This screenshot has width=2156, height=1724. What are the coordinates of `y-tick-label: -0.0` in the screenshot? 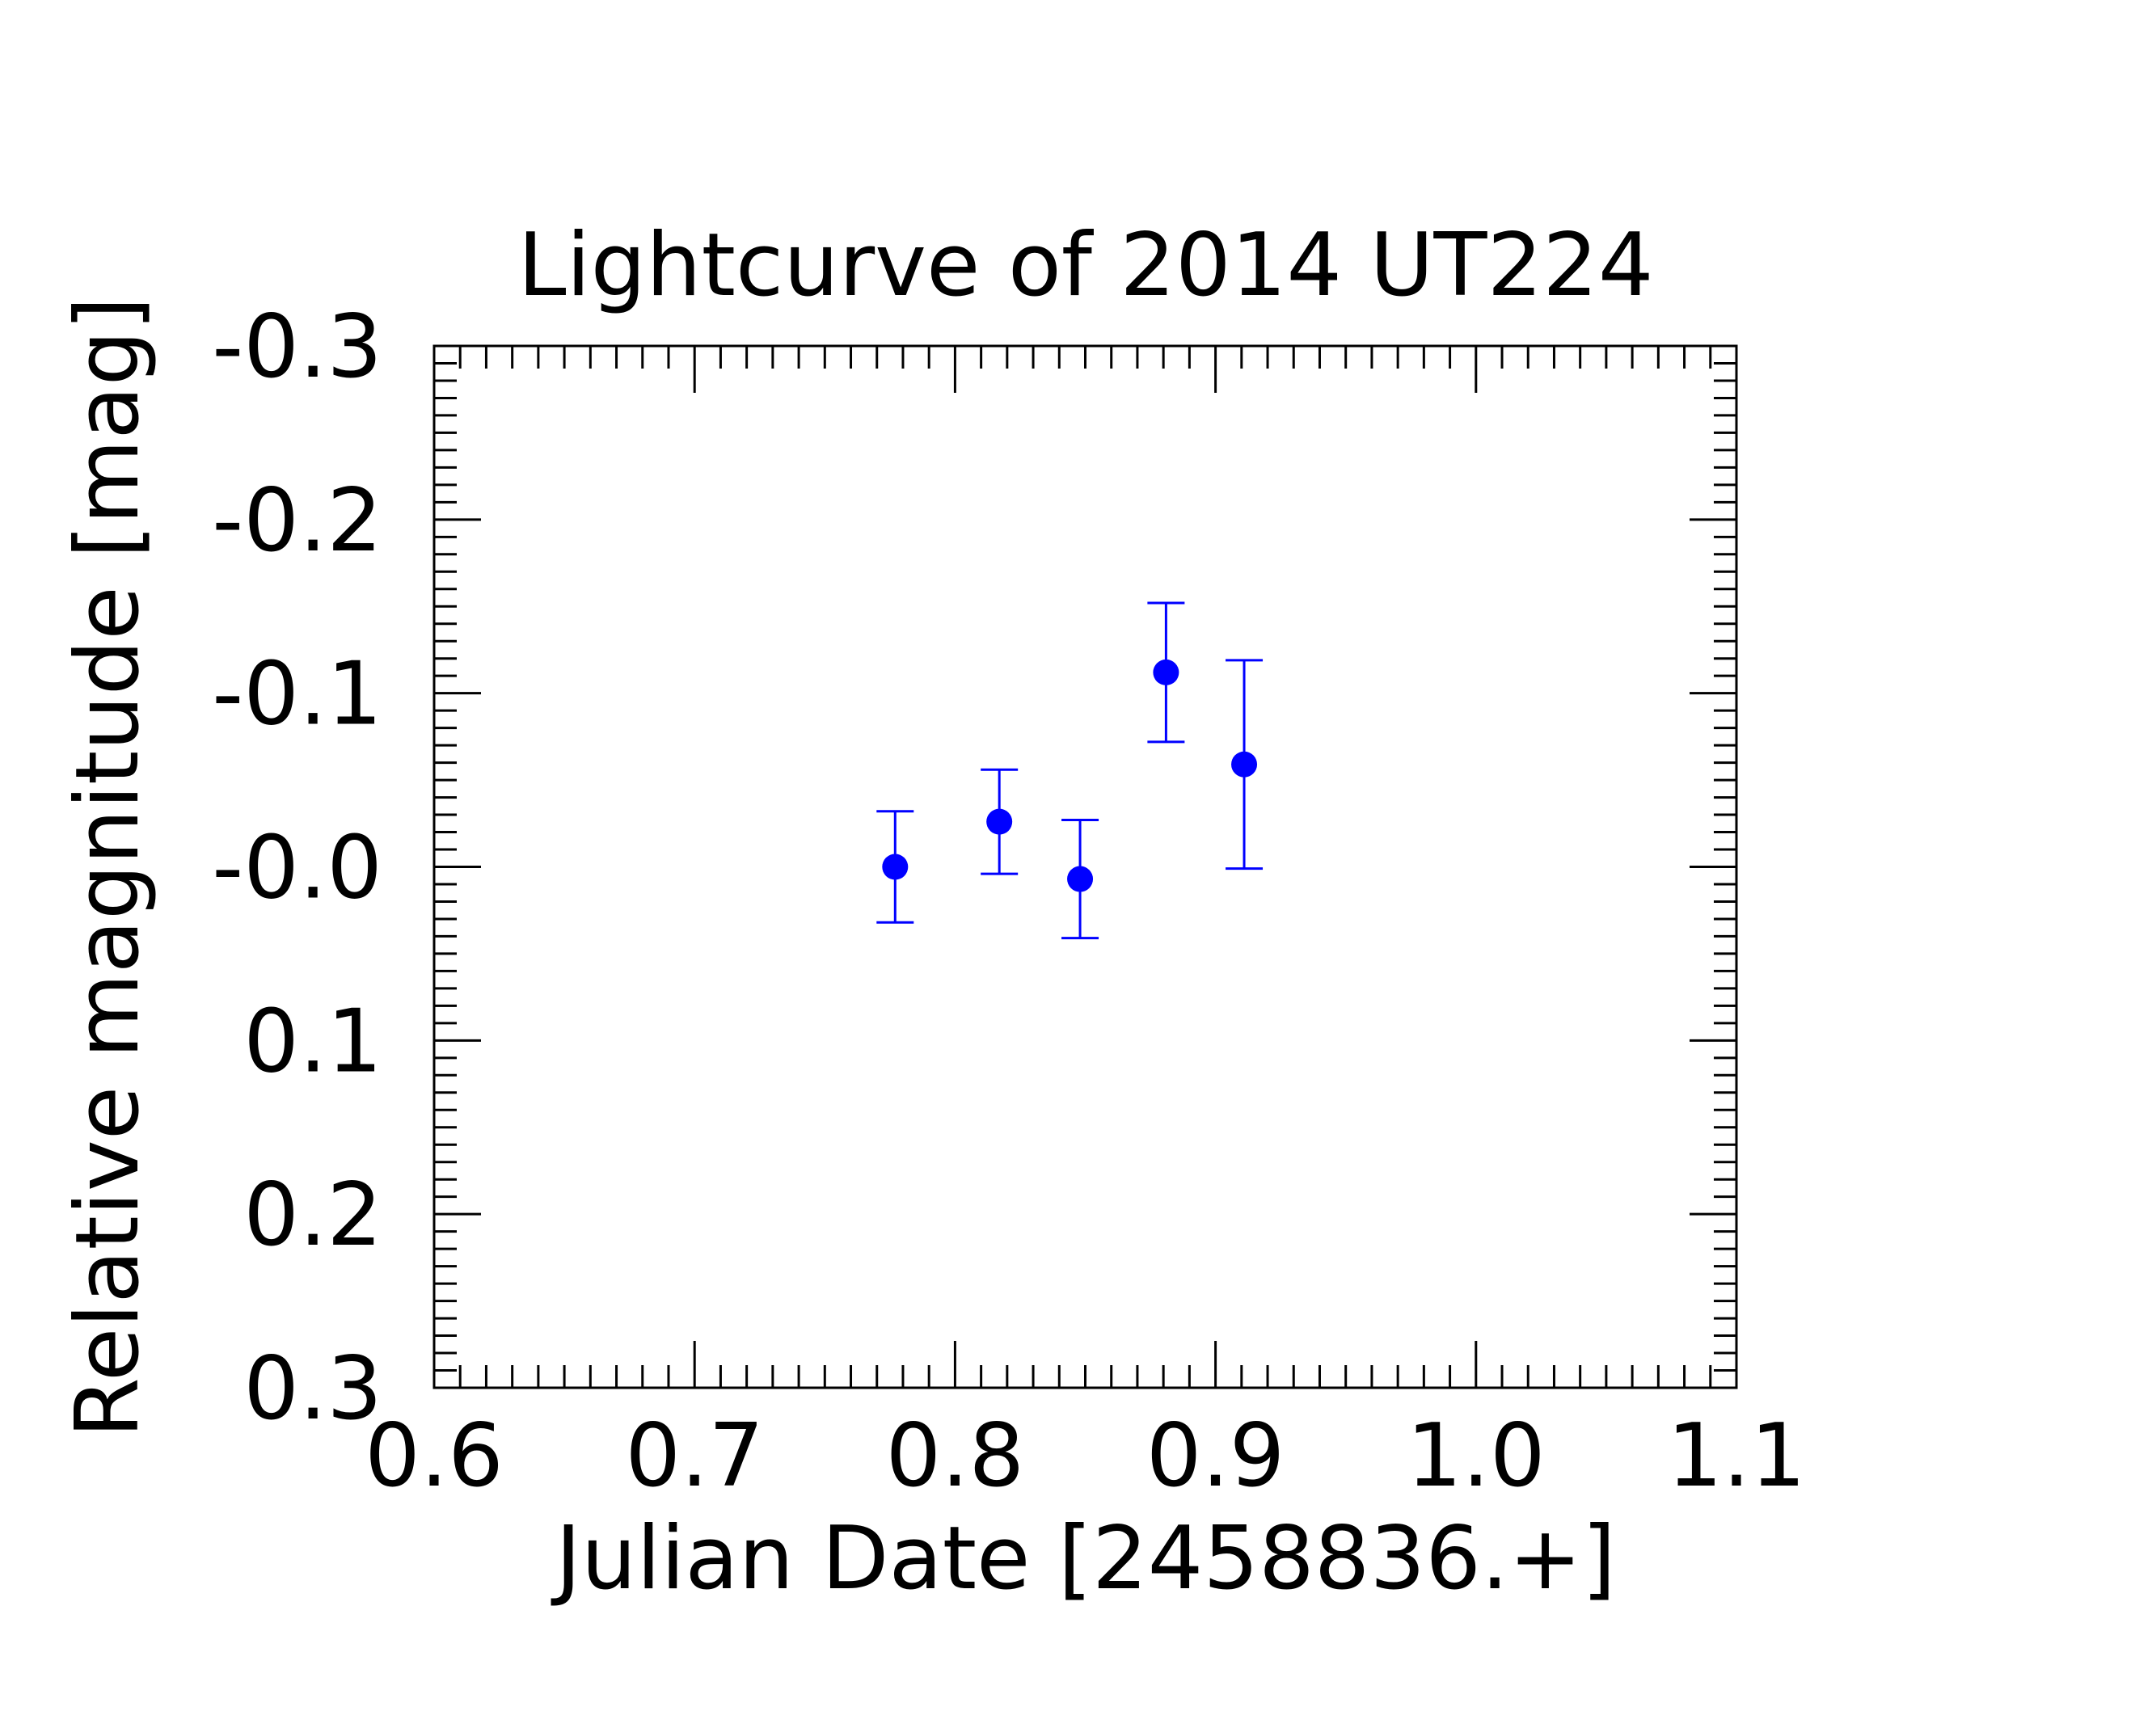 It's located at (297, 868).